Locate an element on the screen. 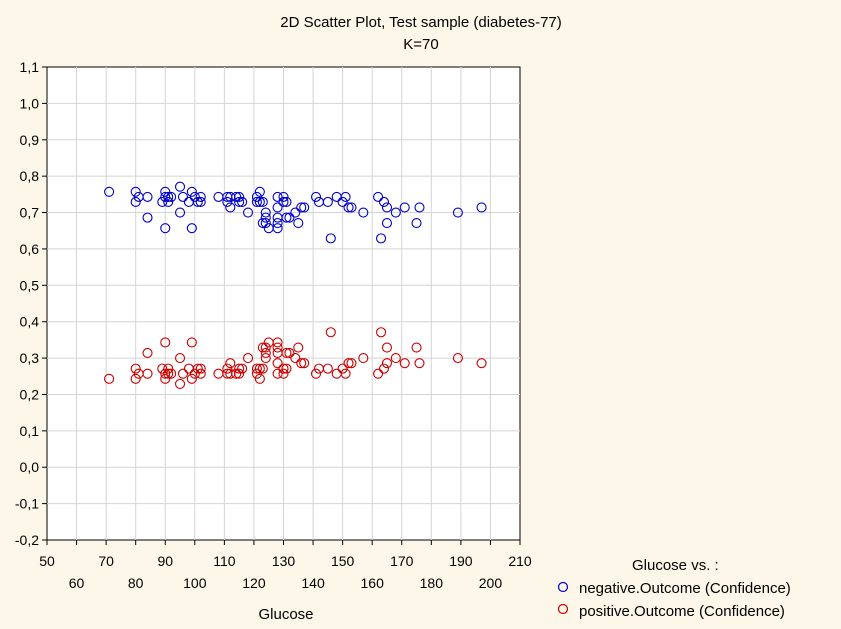 This screenshot has height=629, width=841. x-tick-label: 70 is located at coordinates (106, 561).